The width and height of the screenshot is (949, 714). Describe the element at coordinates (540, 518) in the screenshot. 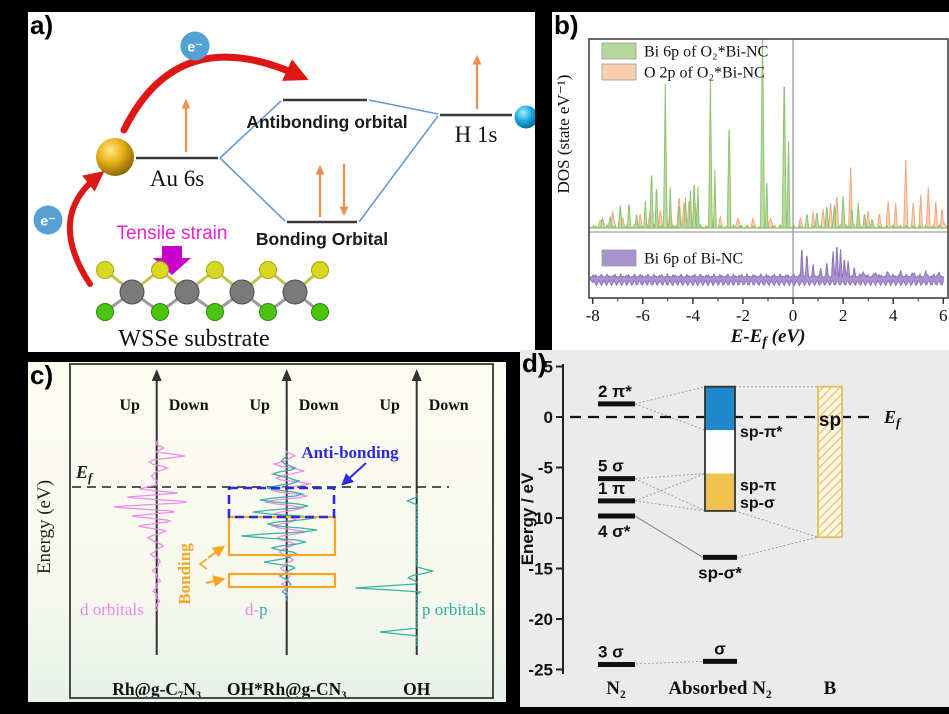

I see `y-tick-label: -10` at that location.